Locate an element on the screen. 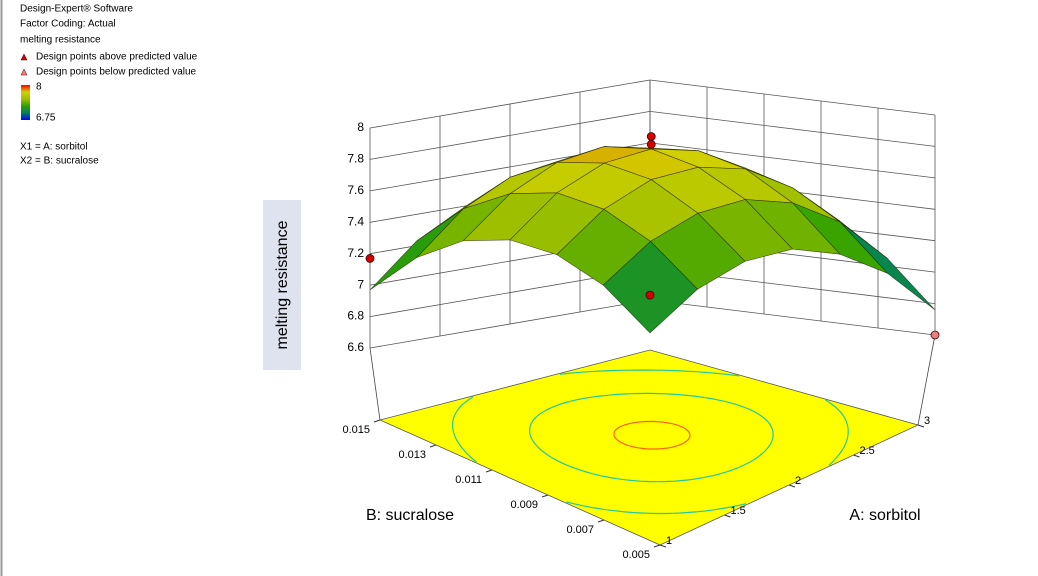  y-tick-label: 0.005 is located at coordinates (636, 555).